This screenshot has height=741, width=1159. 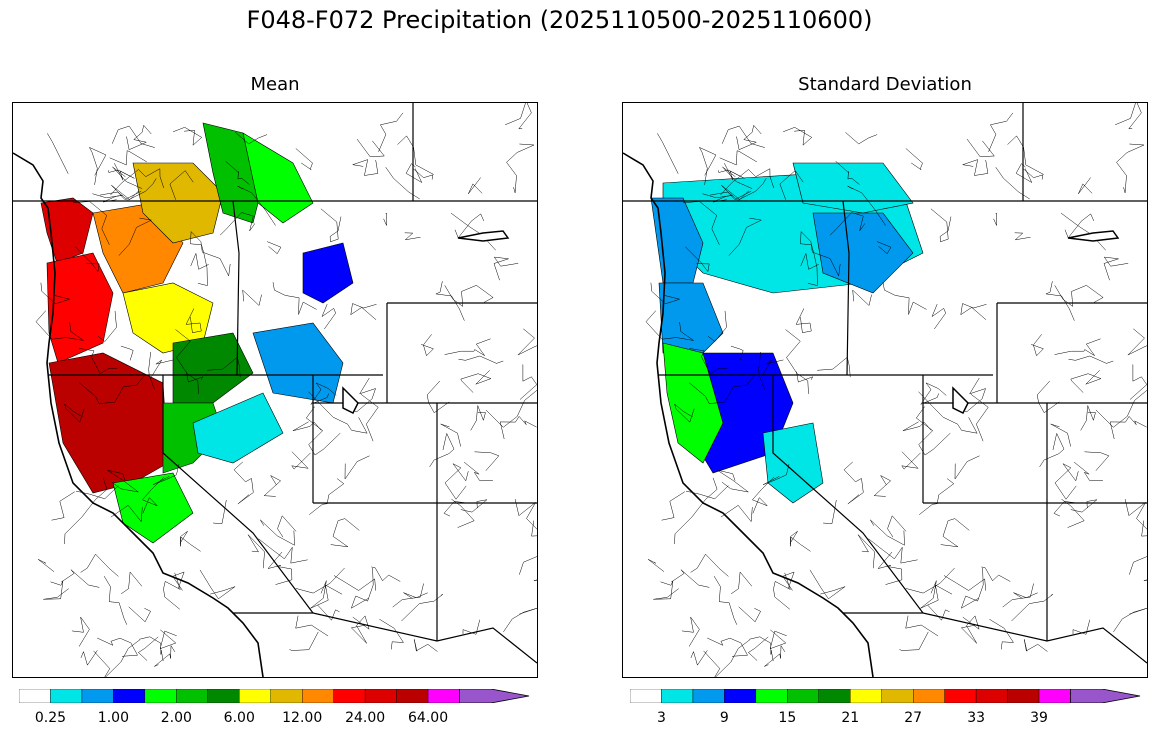 What do you see at coordinates (661, 718) in the screenshot?
I see `colorbar-tick-label: 3` at bounding box center [661, 718].